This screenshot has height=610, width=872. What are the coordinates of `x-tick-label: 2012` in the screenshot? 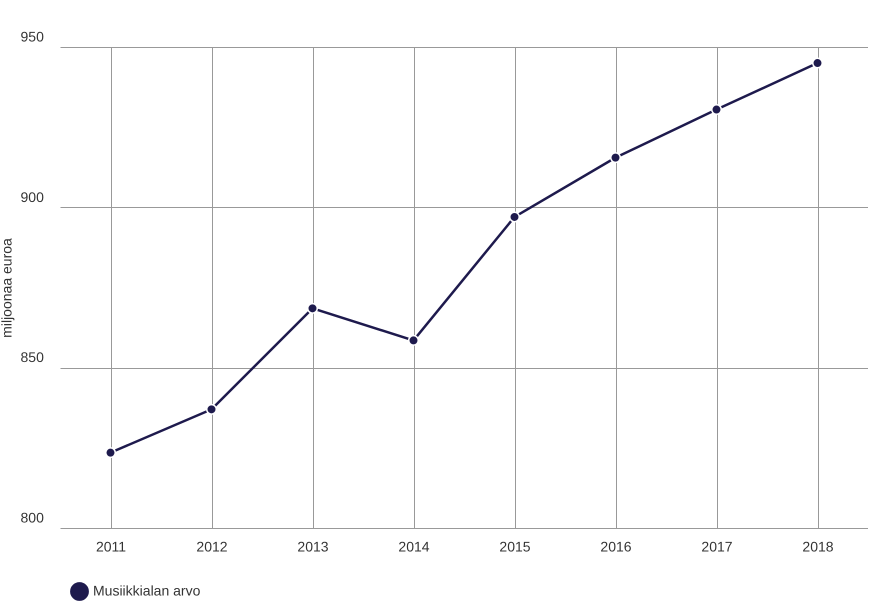 It's located at (212, 546).